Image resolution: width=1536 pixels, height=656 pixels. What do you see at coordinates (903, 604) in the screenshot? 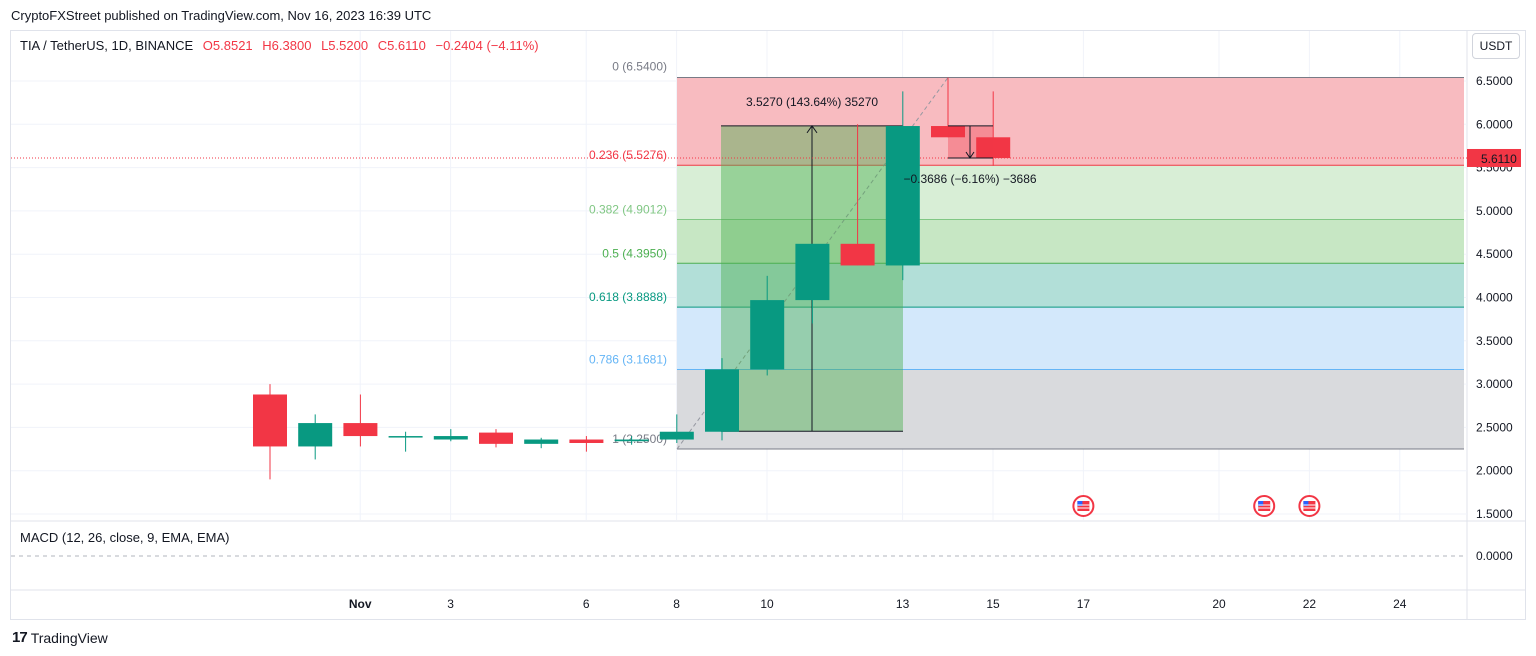
I see `x-tick-label: 13` at bounding box center [903, 604].